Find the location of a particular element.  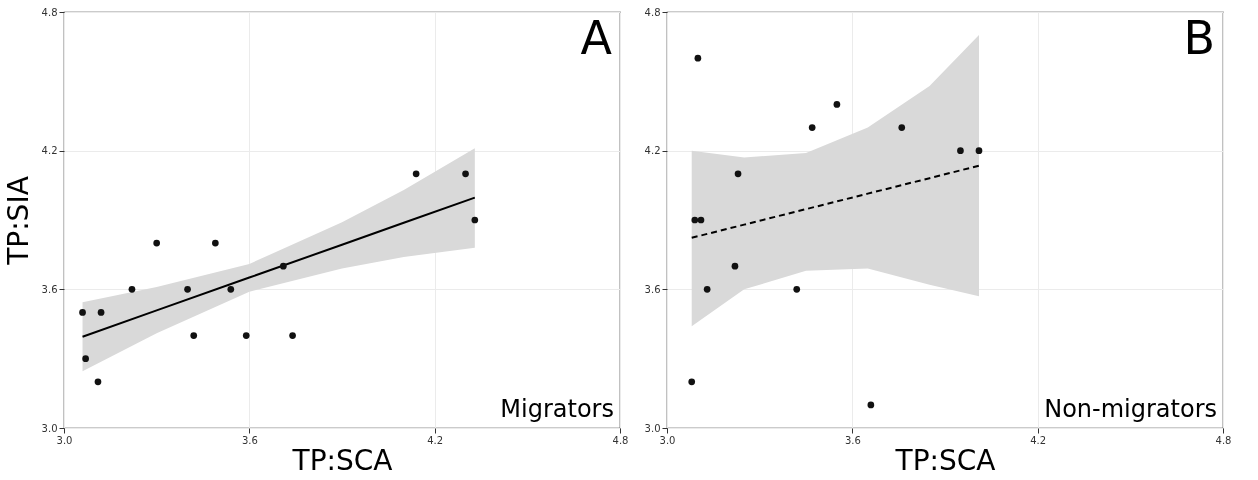

annotation: Non-migrators is located at coordinates (1130, 409).